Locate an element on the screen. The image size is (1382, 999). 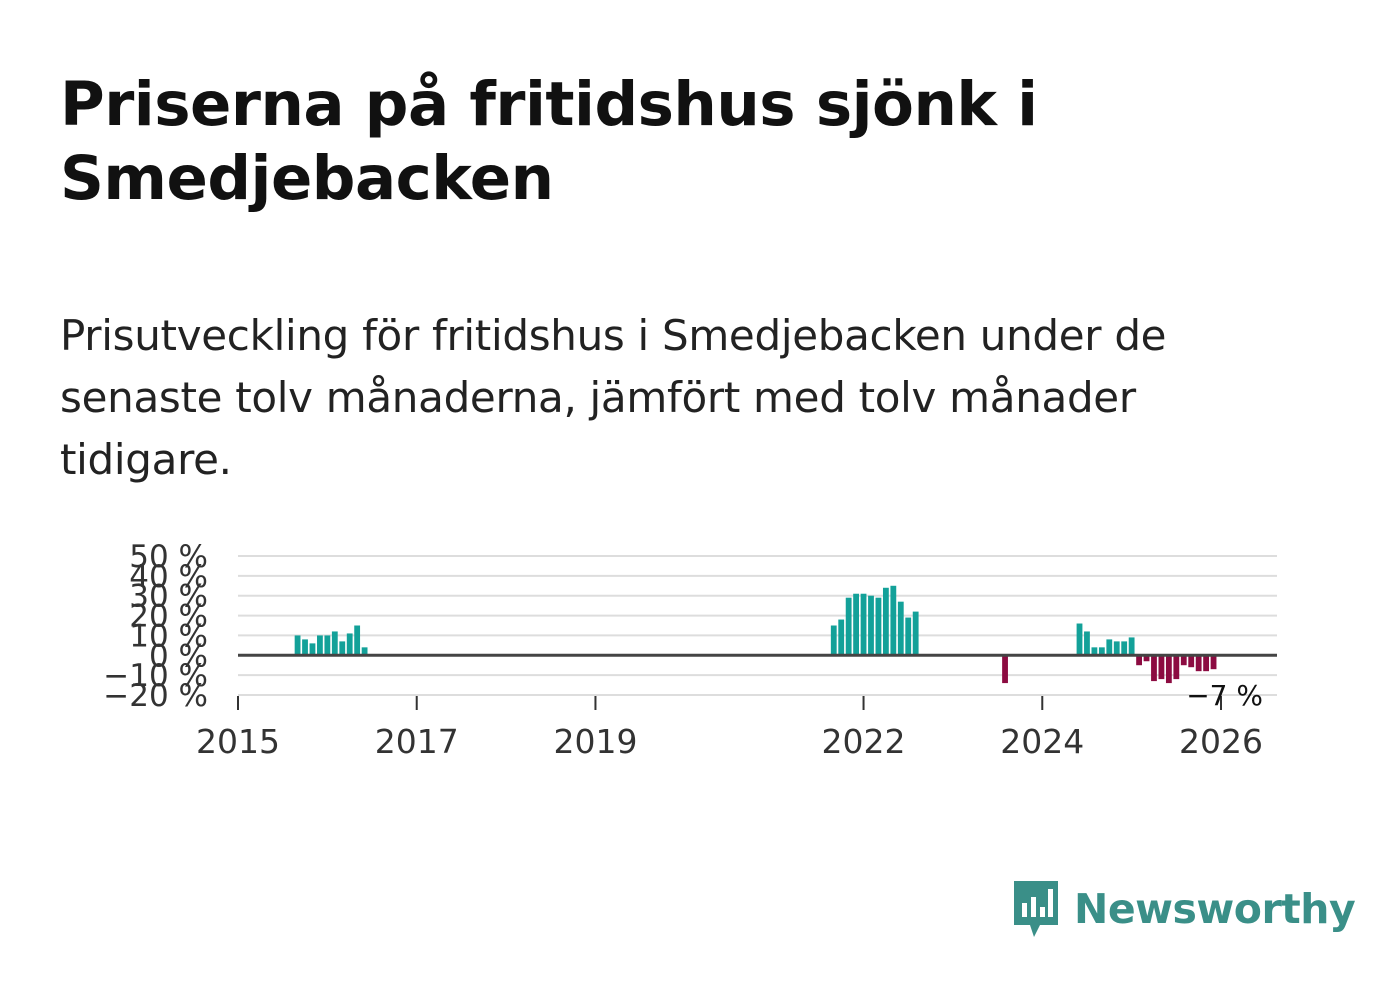
y-axis-ticks: 50 %40 %30 %20 %10 %0 %−10 %−20 % is located at coordinates (155, 626).